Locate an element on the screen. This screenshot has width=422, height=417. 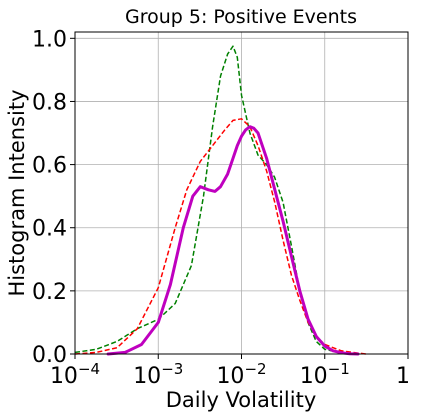
y-tick-label: 0.2 is located at coordinates (49, 292).